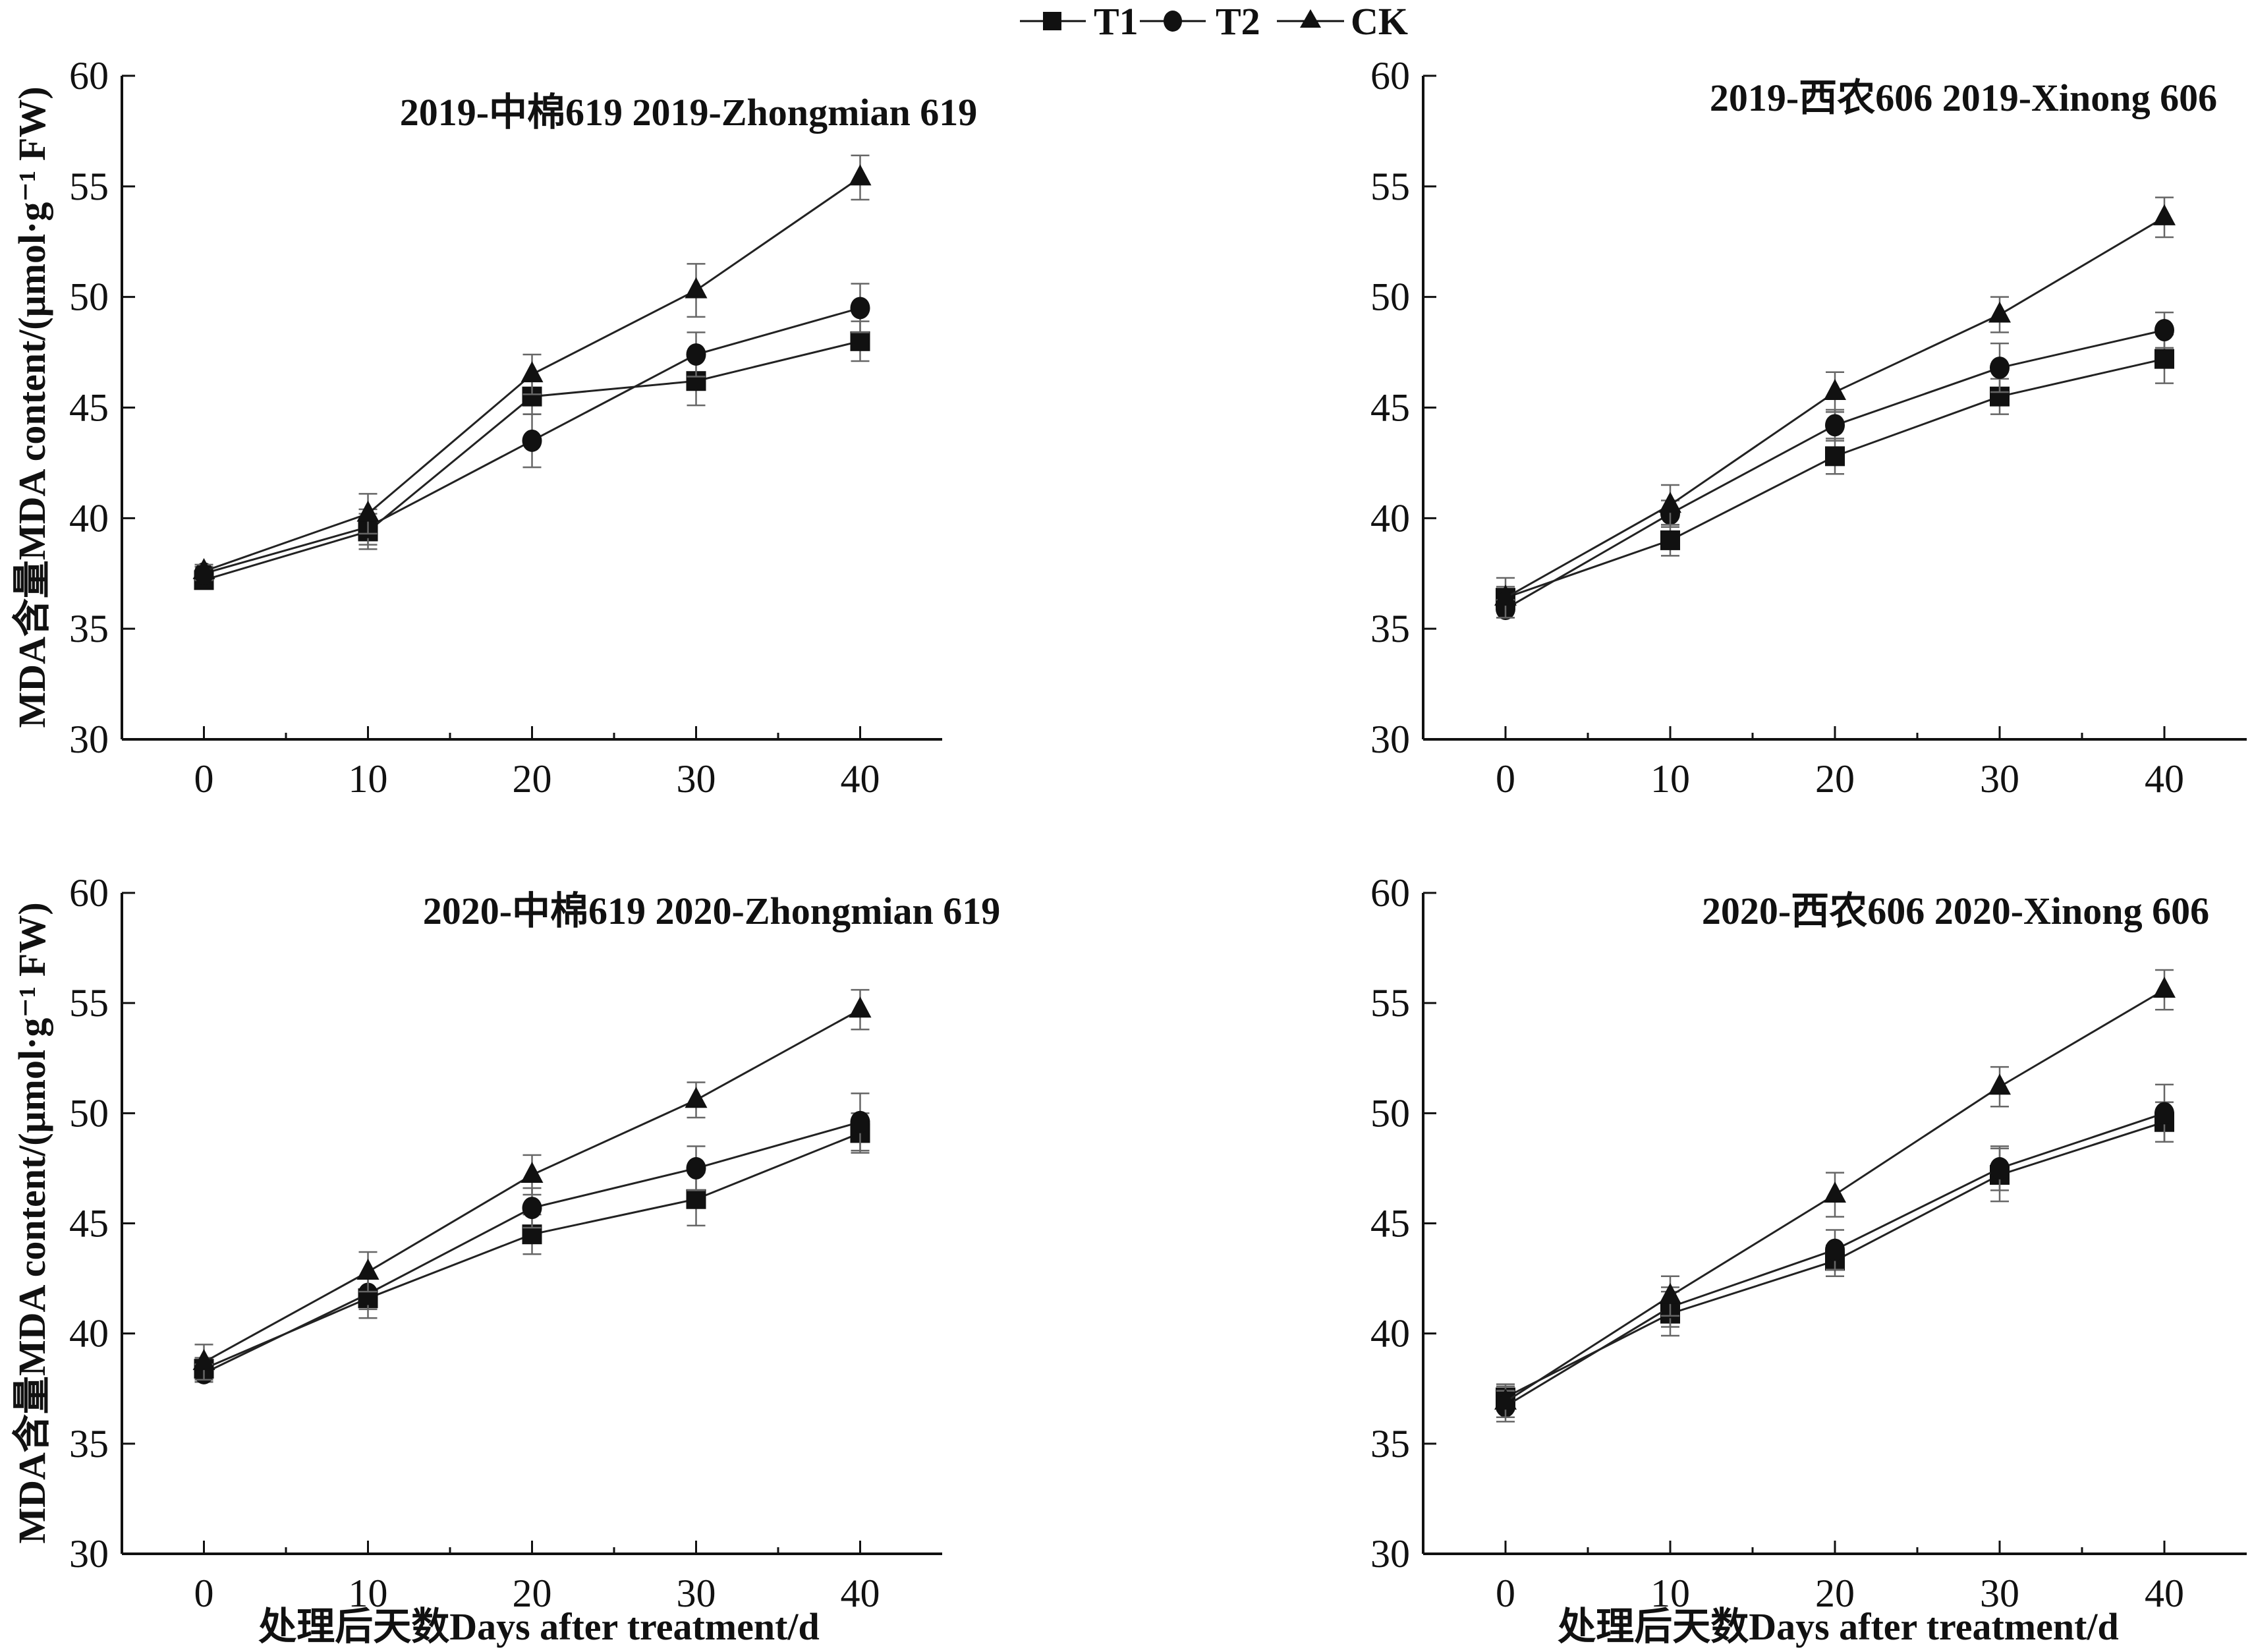 The image size is (2252, 1652). What do you see at coordinates (1238, 21) in the screenshot?
I see `legend-label-t2: T2` at bounding box center [1238, 21].